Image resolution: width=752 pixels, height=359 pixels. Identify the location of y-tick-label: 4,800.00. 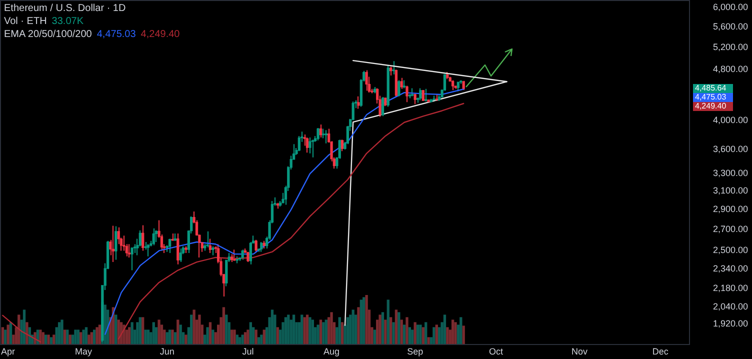
(730, 69).